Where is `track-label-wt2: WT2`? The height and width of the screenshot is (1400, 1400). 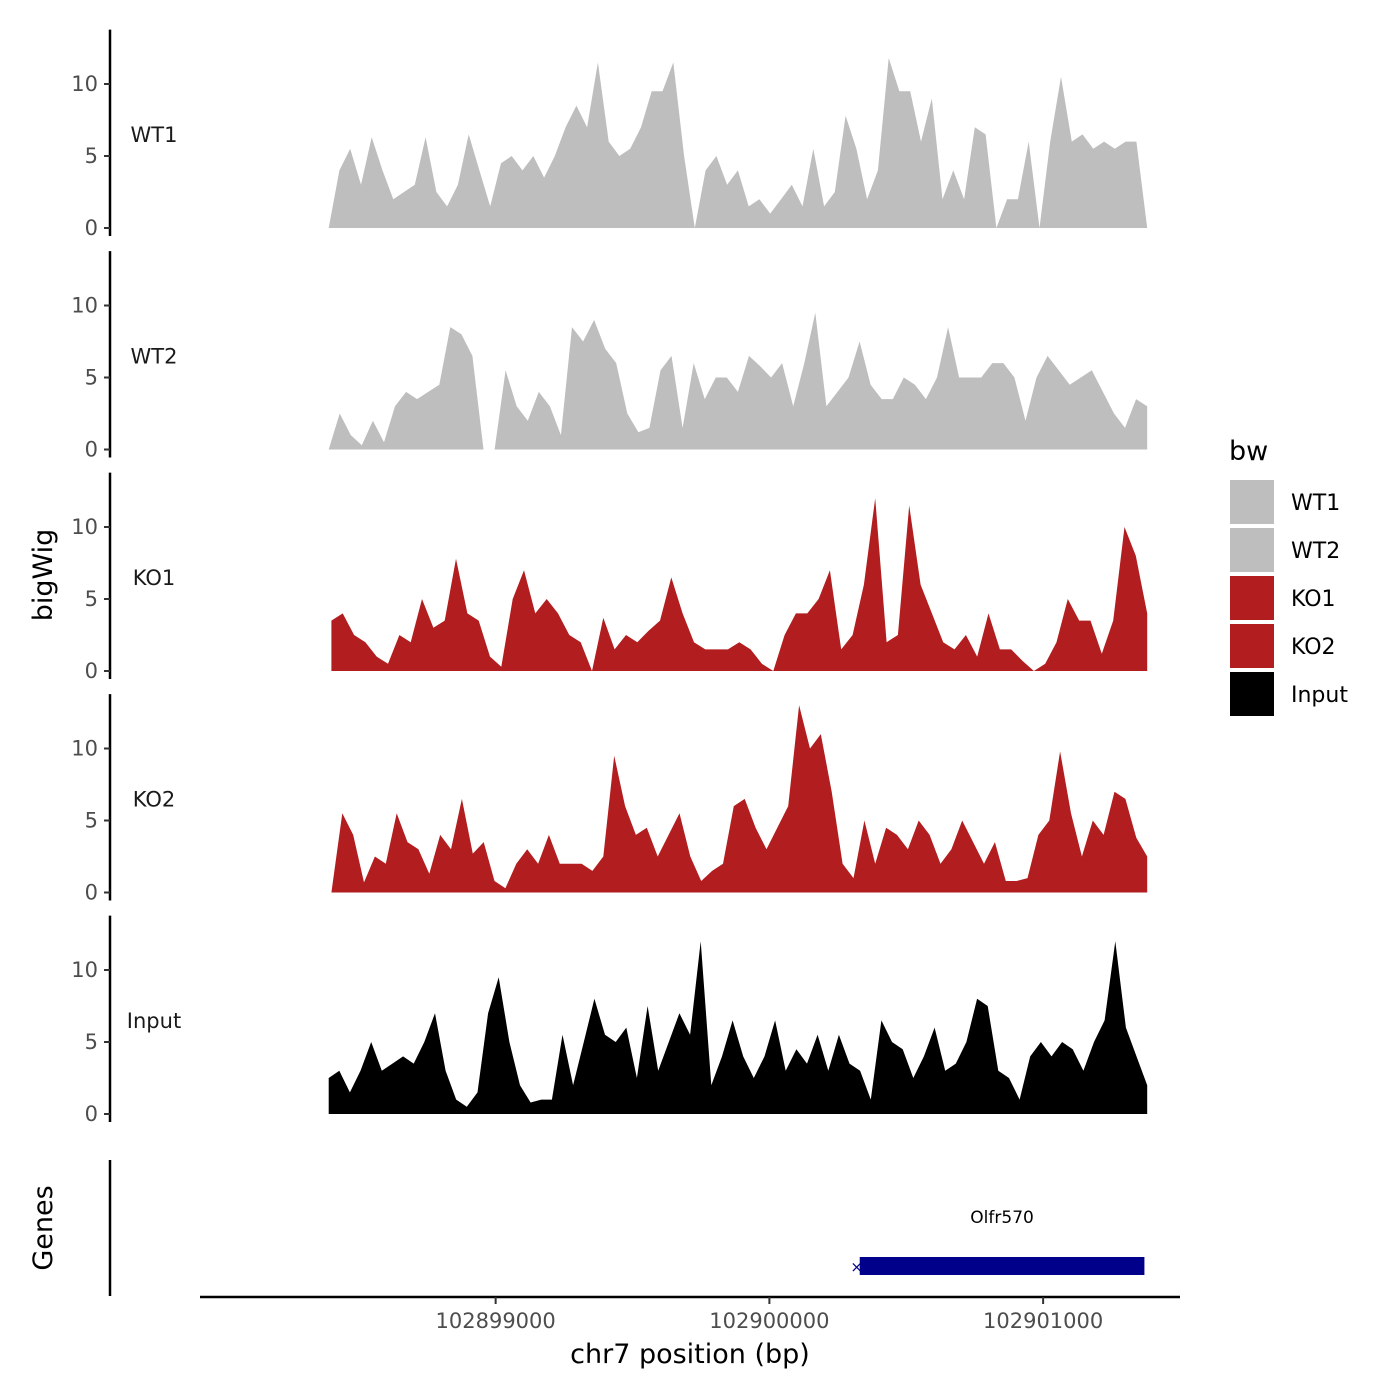
track-label-wt2: WT2 is located at coordinates (154, 357).